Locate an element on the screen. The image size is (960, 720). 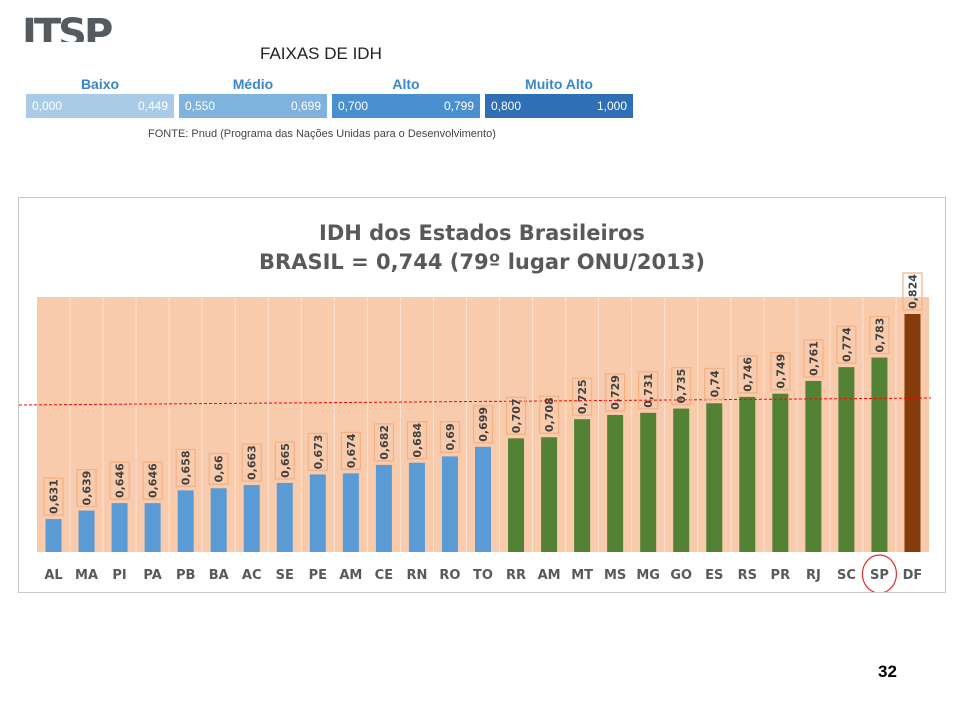
value-label: 0,761 is located at coordinates (813, 358).